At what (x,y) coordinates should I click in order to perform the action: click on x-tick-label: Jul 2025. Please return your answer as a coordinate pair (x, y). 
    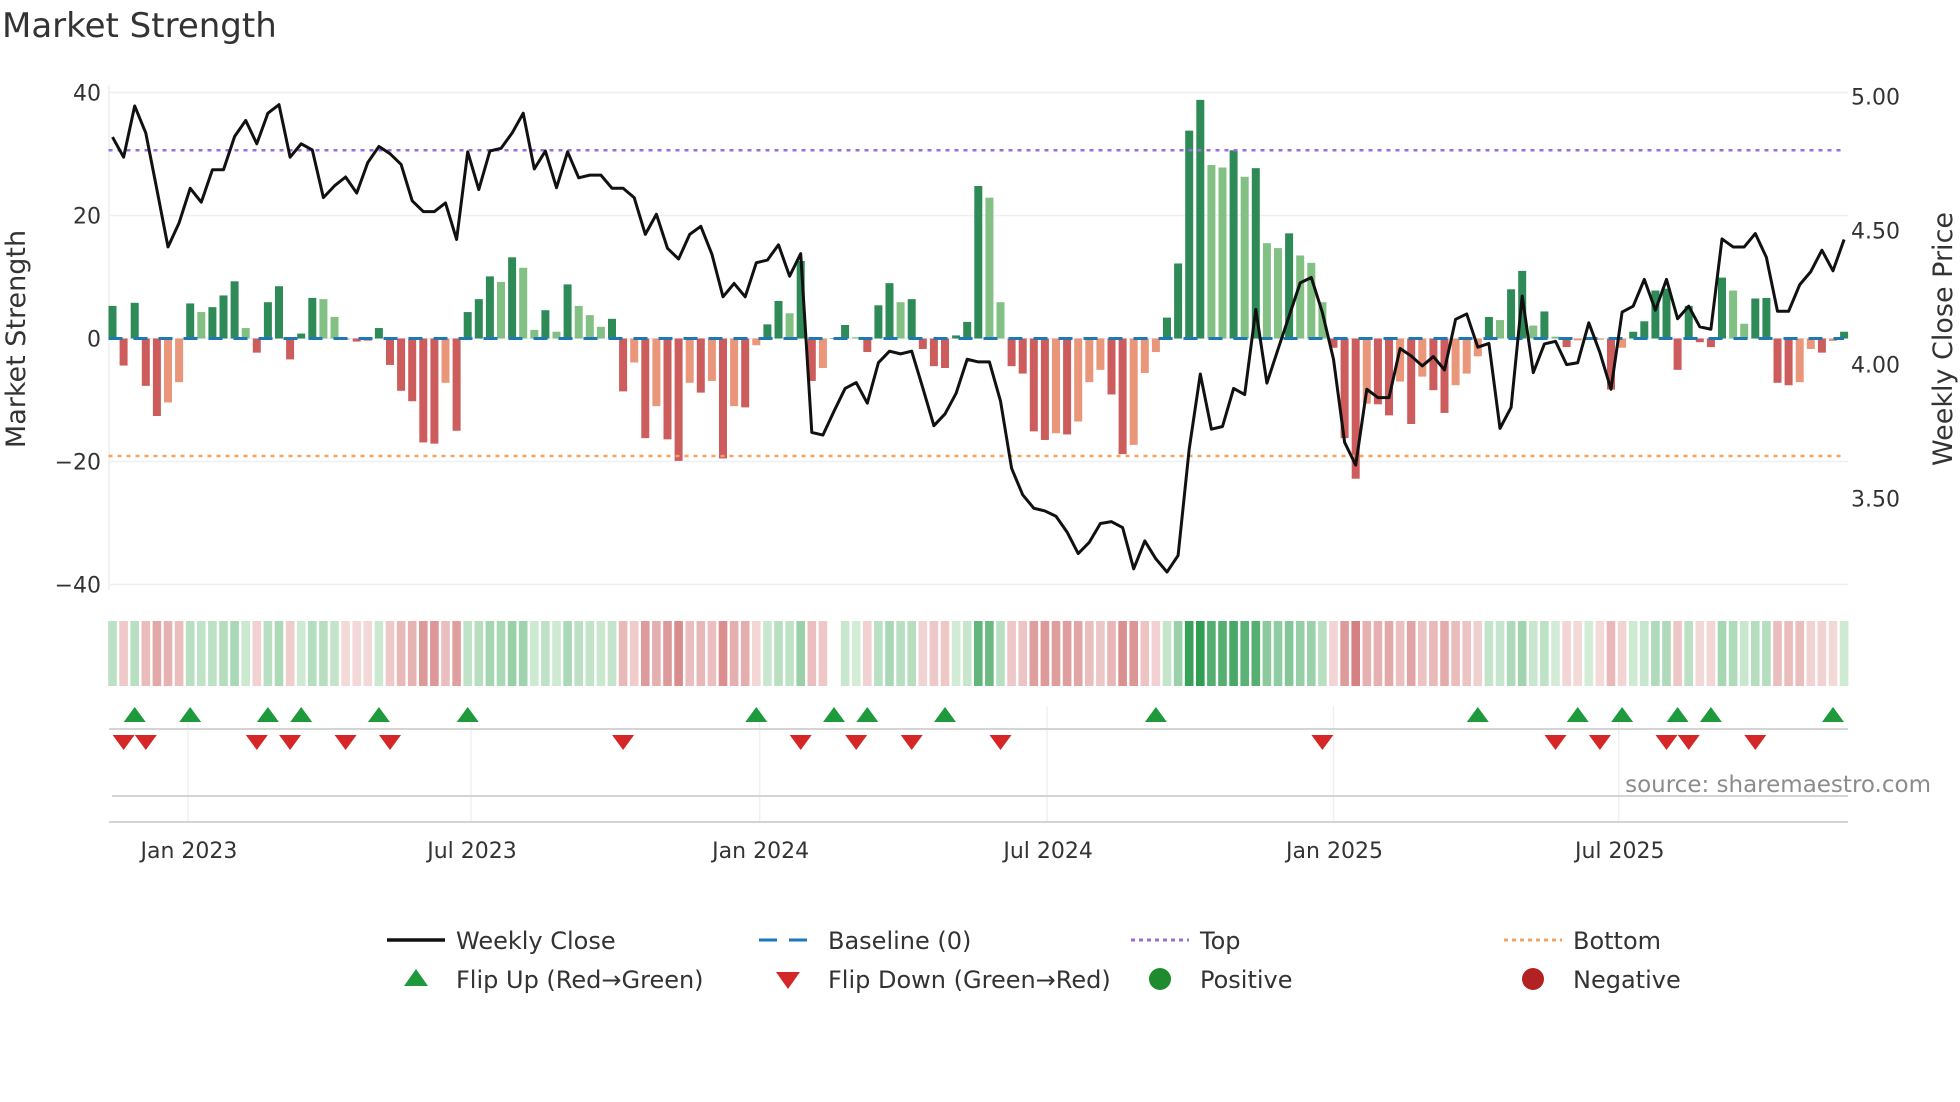
    Looking at the image, I should click on (1619, 851).